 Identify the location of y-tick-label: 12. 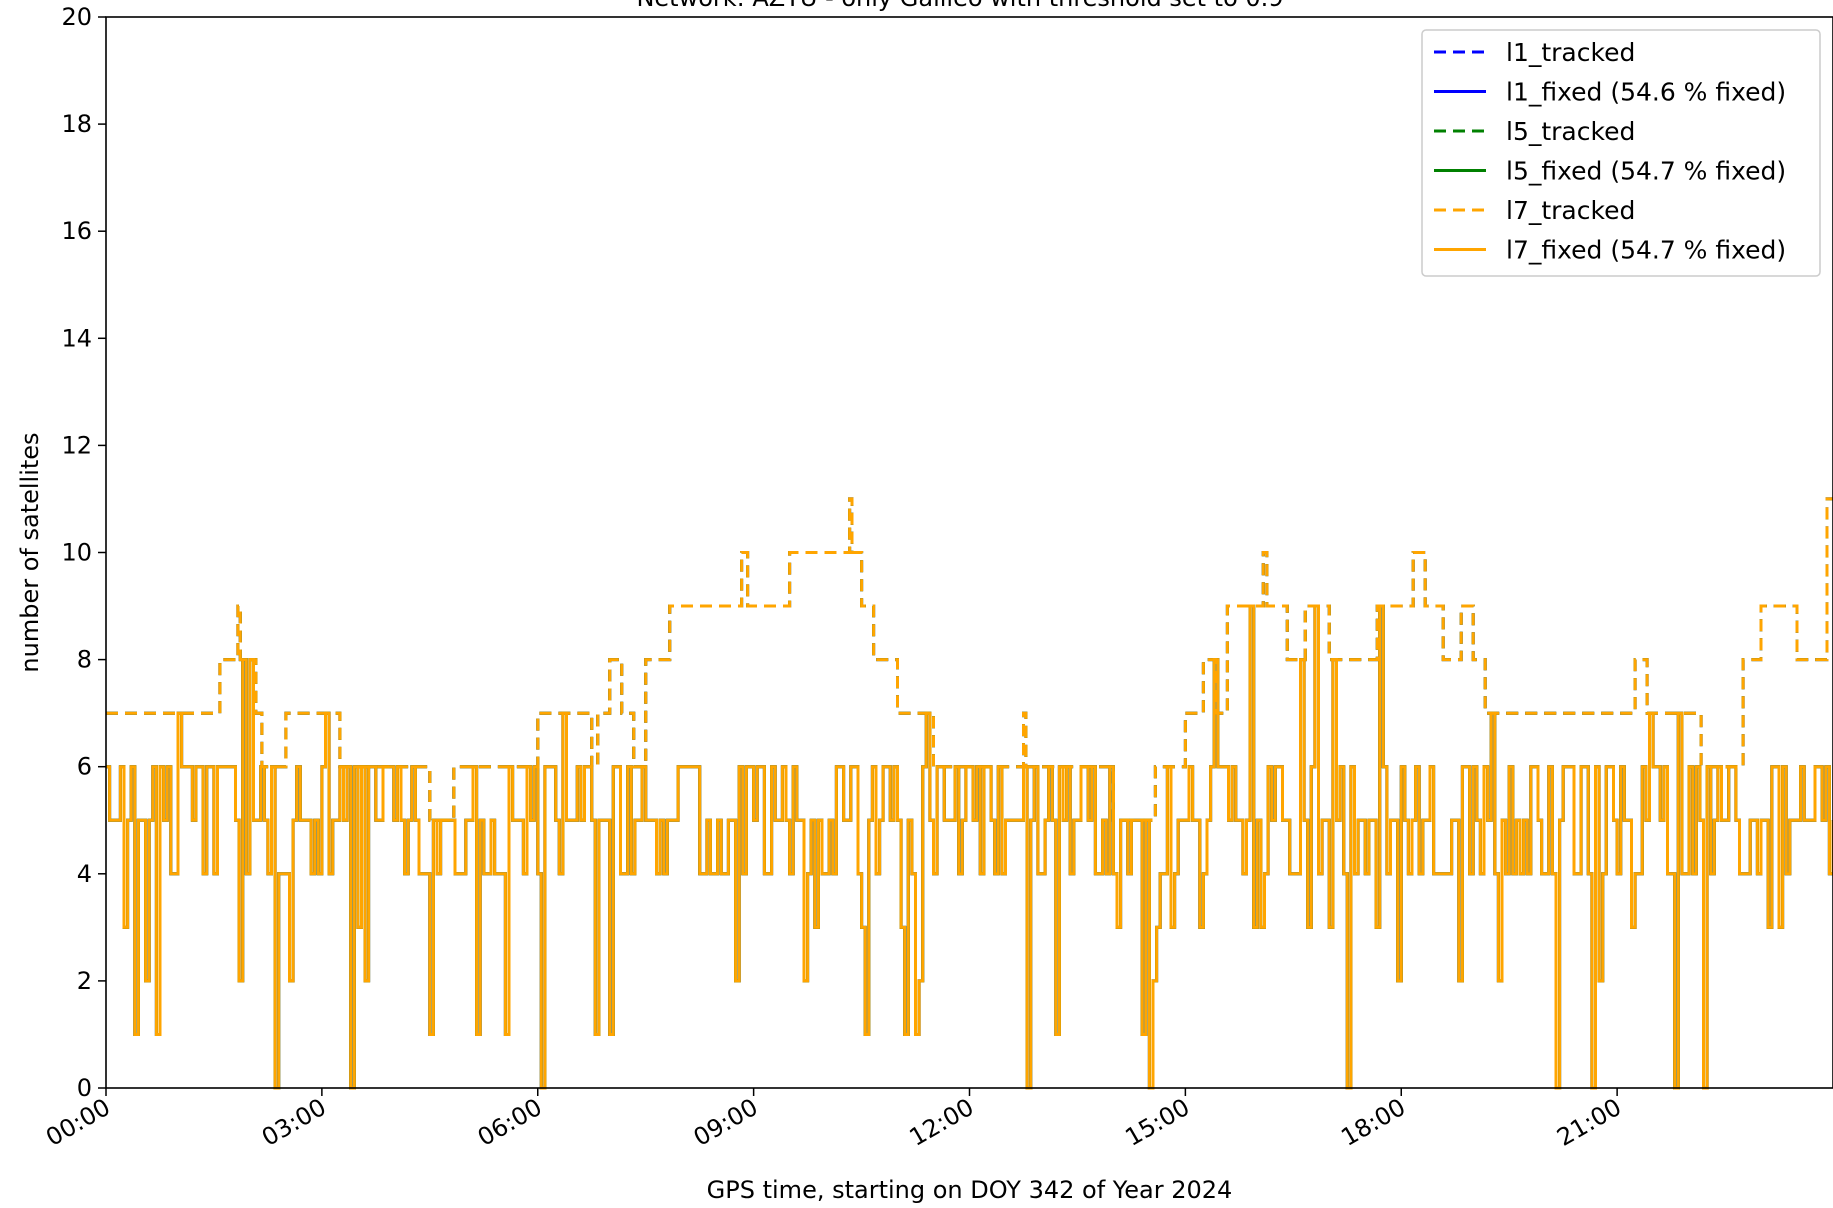
(76, 445).